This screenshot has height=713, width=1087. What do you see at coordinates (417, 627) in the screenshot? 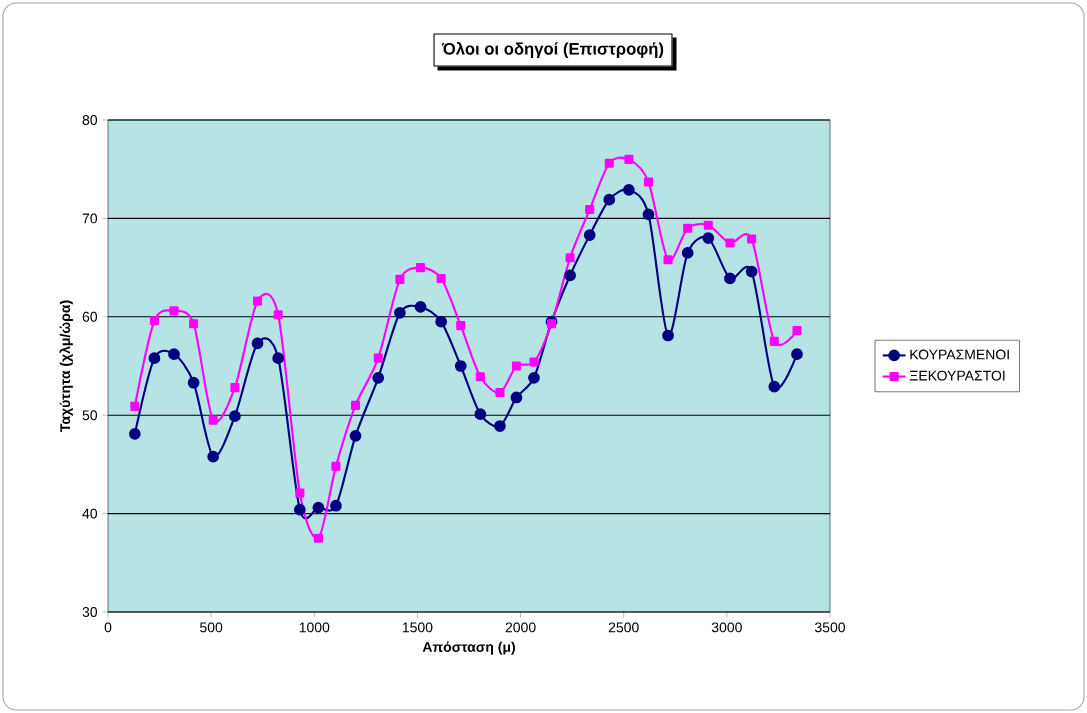
I see `x-tick-label: 1500` at bounding box center [417, 627].